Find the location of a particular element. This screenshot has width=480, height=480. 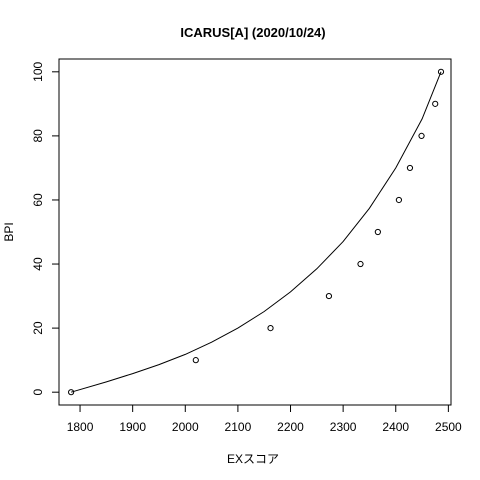

y-tick-label: 20 is located at coordinates (38, 328).